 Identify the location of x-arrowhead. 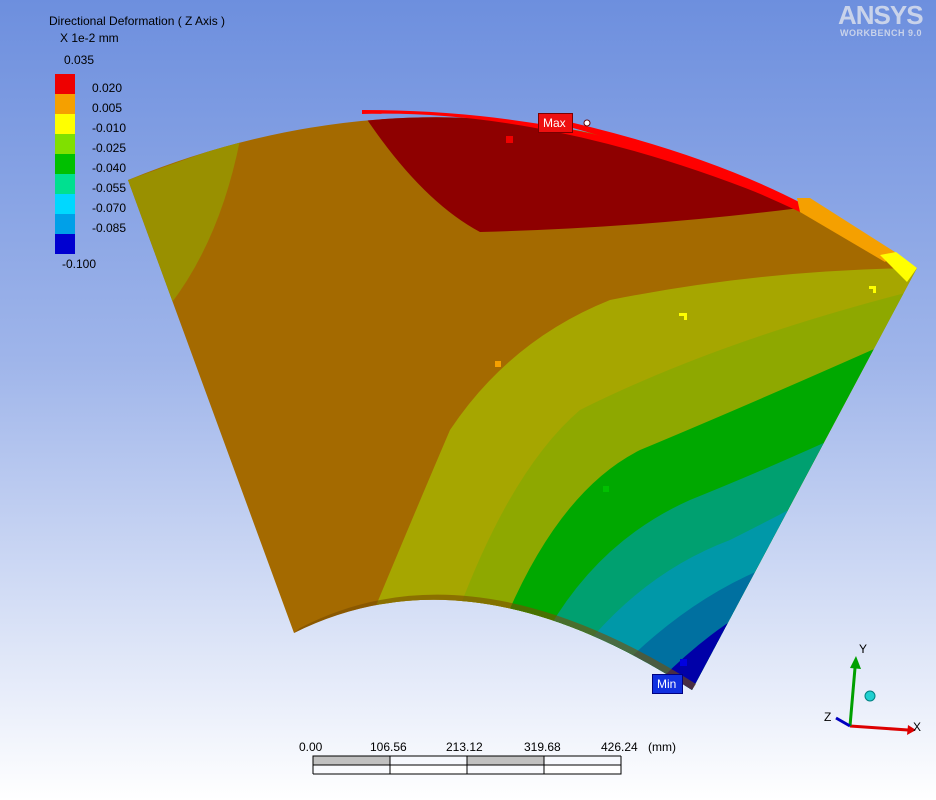
(911, 730).